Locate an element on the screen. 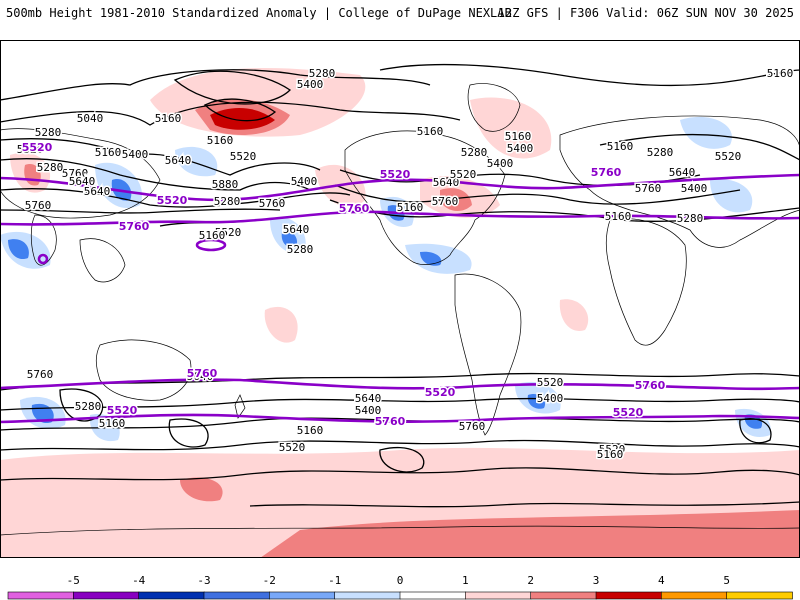 This screenshot has height=600, width=800. contour-5520-south is located at coordinates (400, 418).